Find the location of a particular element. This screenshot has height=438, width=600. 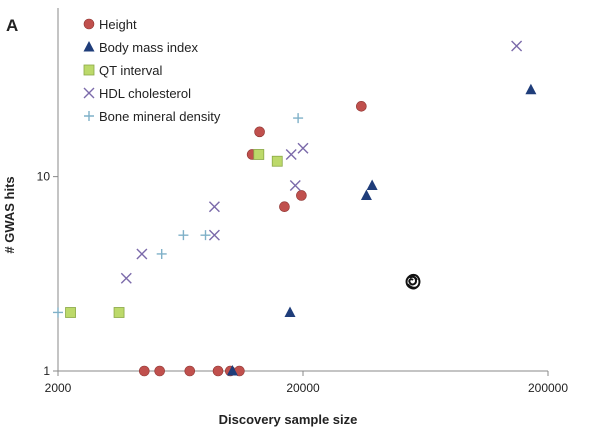

y-tick-label: 10 is located at coordinates (44, 177).